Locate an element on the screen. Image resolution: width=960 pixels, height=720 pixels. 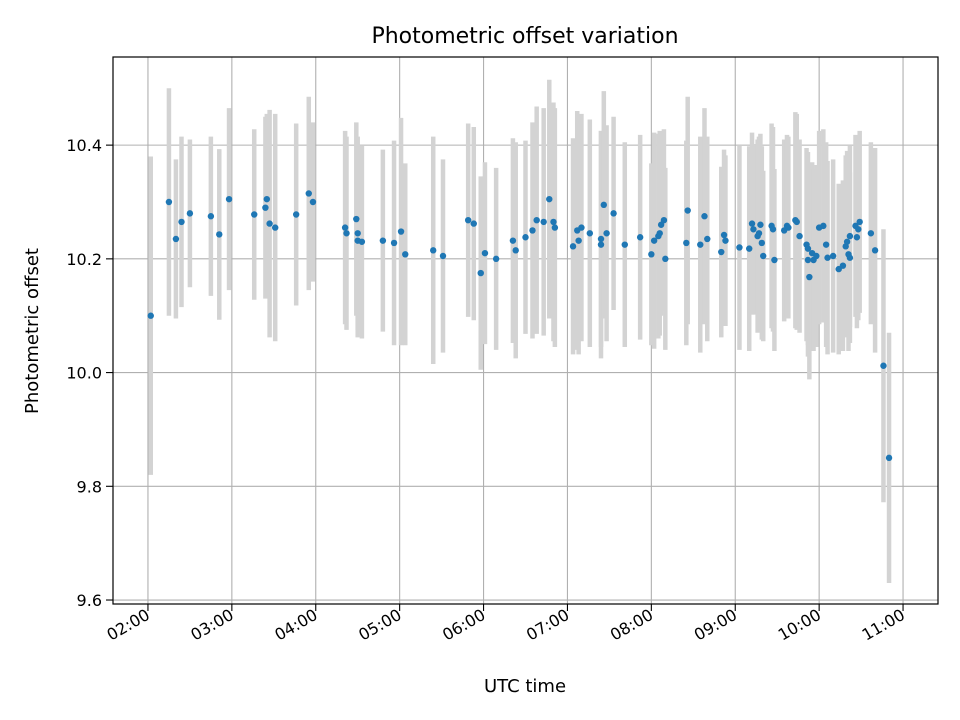
x-tick-label: 10:00 is located at coordinates (799, 625).